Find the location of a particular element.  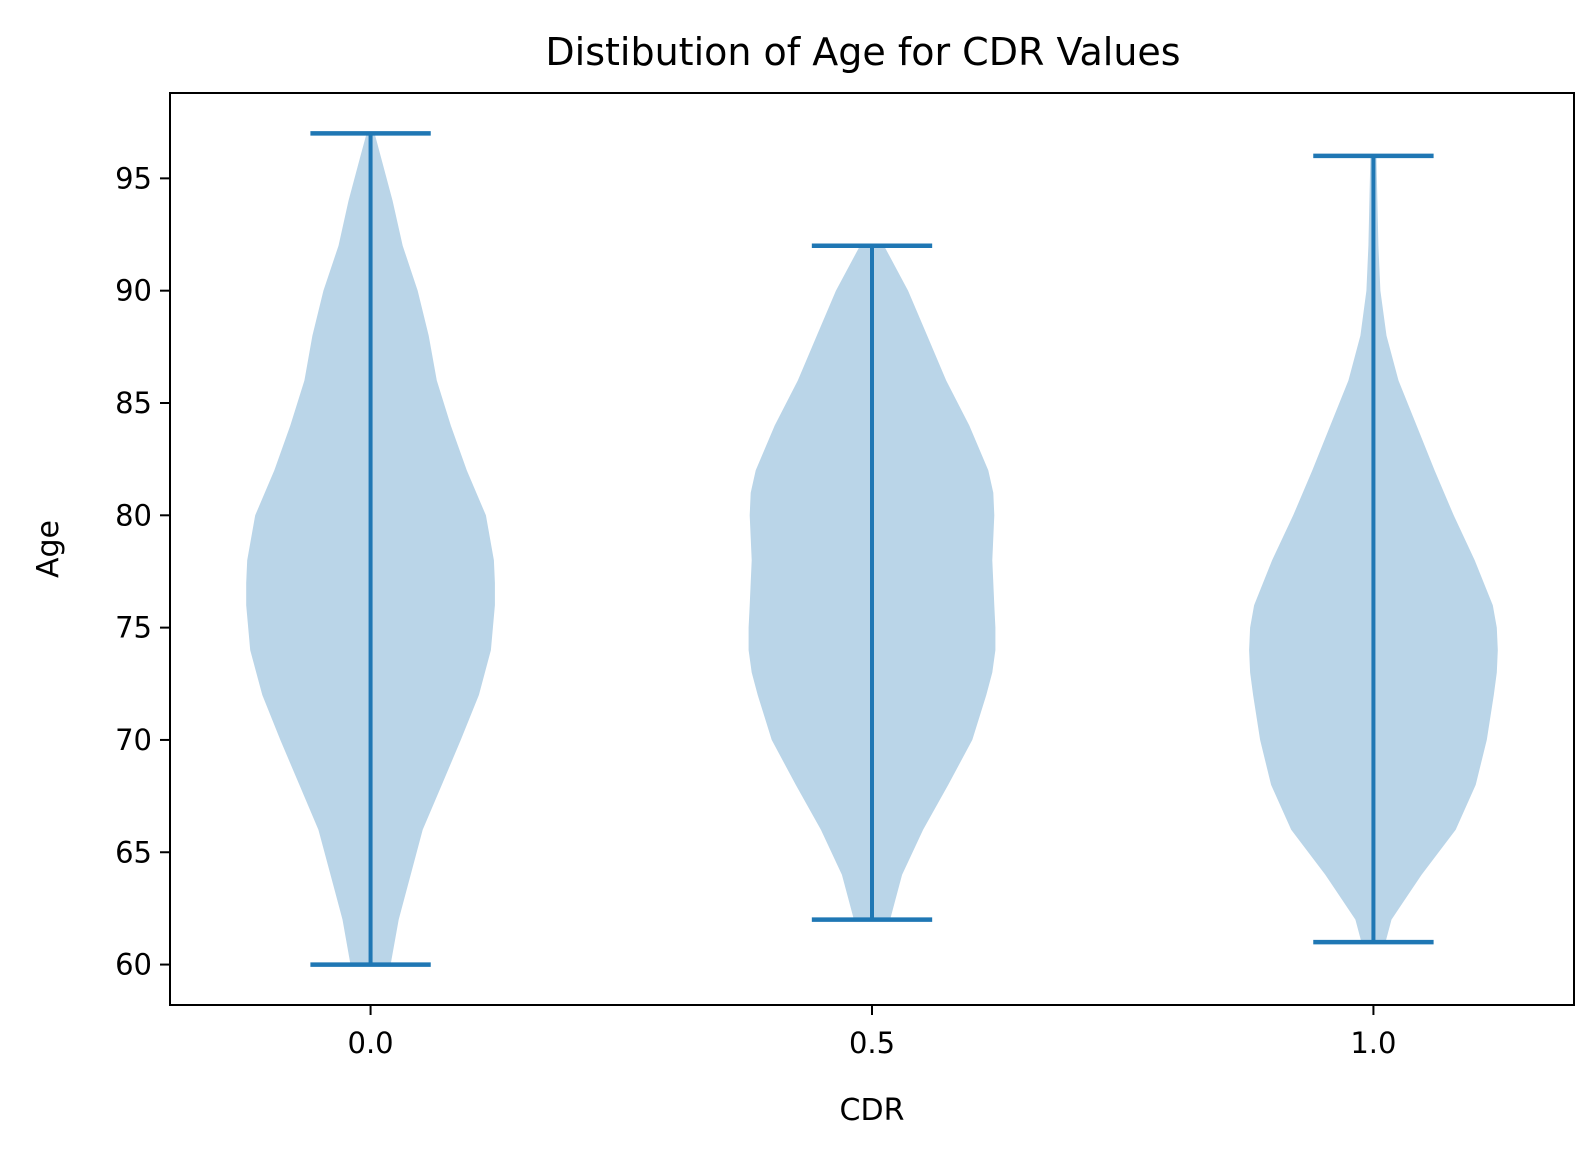

y-axis: 60 65 70 75 80 85 90 95 is located at coordinates (142, 571).